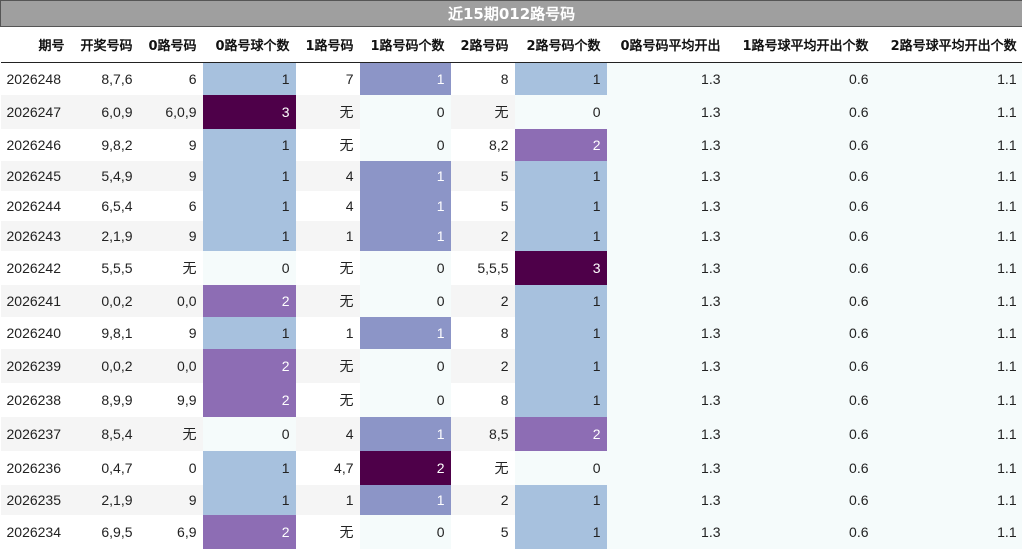 Image resolution: width=1022 pixels, height=549 pixels. Describe the element at coordinates (482, 144) in the screenshot. I see `cell-route2-numbers: 8,2` at that location.